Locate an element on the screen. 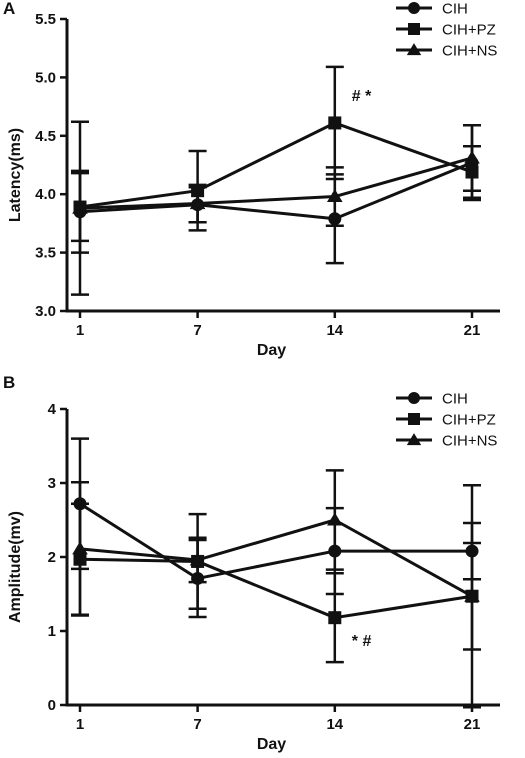 The width and height of the screenshot is (525, 758). y-tick-label: 2 is located at coordinates (52, 557).